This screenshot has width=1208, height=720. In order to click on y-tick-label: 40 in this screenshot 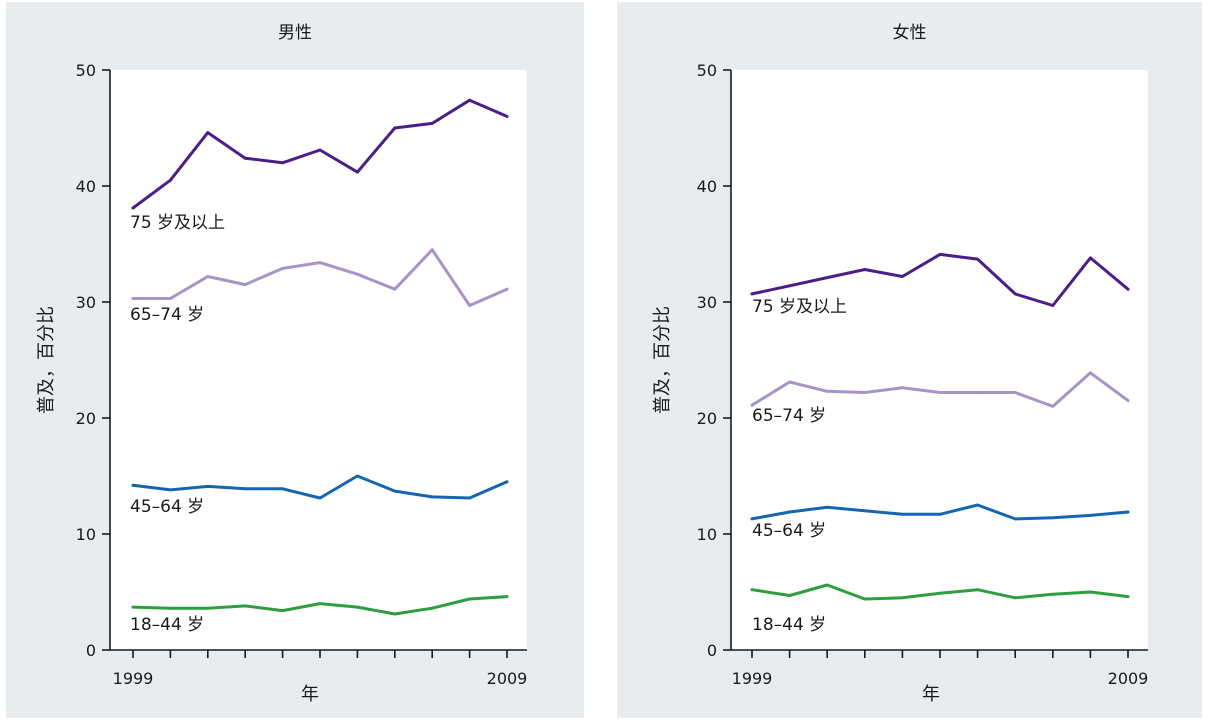, I will do `click(707, 186)`.